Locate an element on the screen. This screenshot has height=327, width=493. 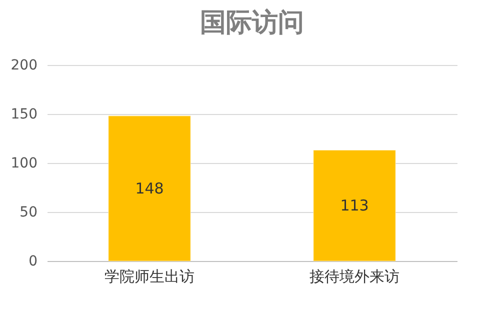
x-tick-label: 学院师生出访 is located at coordinates (149, 277).